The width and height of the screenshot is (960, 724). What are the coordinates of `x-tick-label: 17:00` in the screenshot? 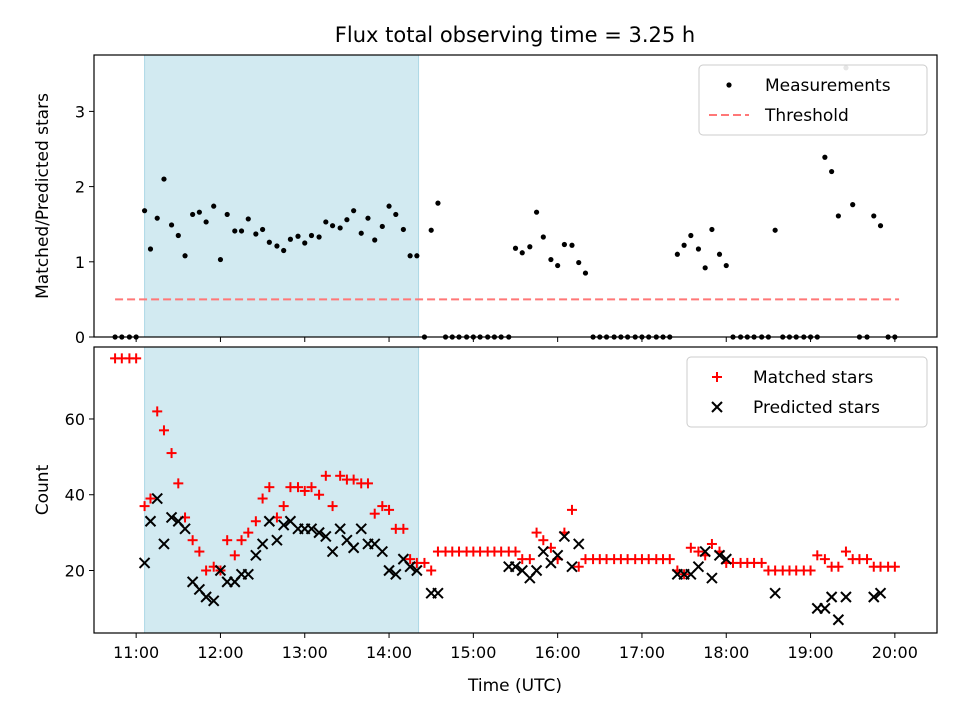 It's located at (642, 652).